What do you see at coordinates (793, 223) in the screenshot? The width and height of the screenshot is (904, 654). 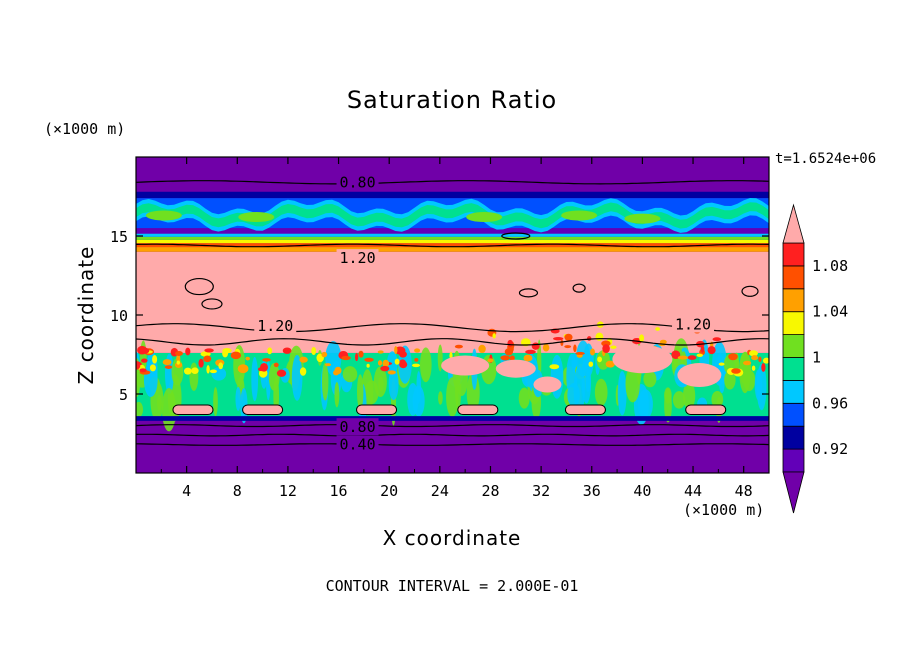 I see `colorbar-over-arrow` at bounding box center [793, 223].